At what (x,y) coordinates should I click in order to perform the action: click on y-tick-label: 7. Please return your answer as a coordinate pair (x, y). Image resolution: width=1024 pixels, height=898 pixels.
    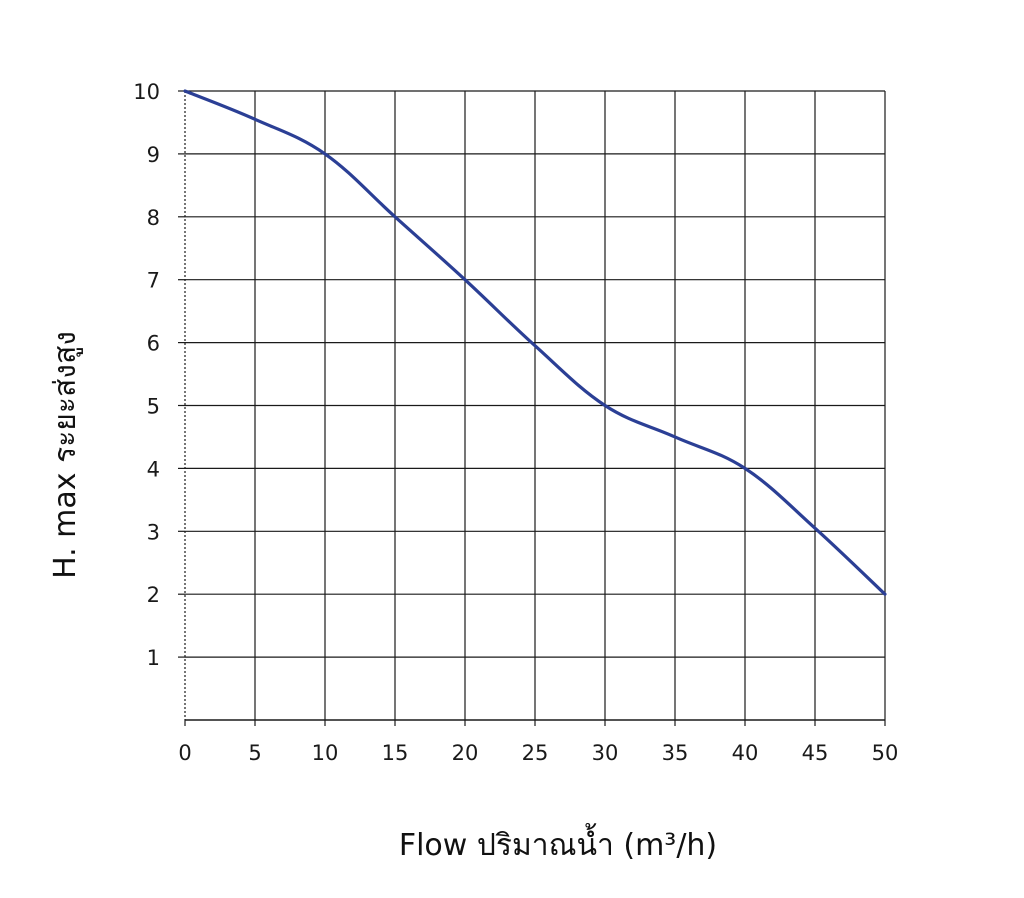
    Looking at the image, I should click on (153, 281).